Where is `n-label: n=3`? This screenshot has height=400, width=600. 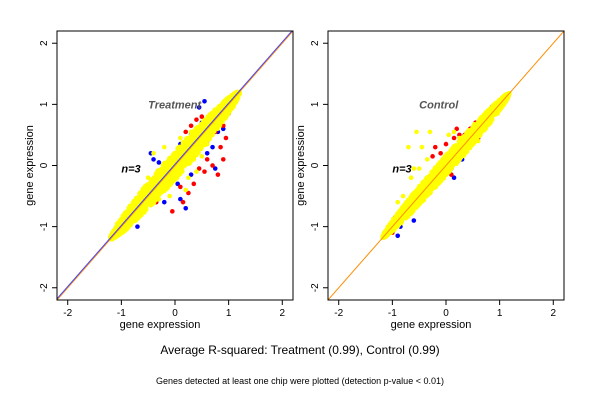 n-label: n=3 is located at coordinates (130, 170).